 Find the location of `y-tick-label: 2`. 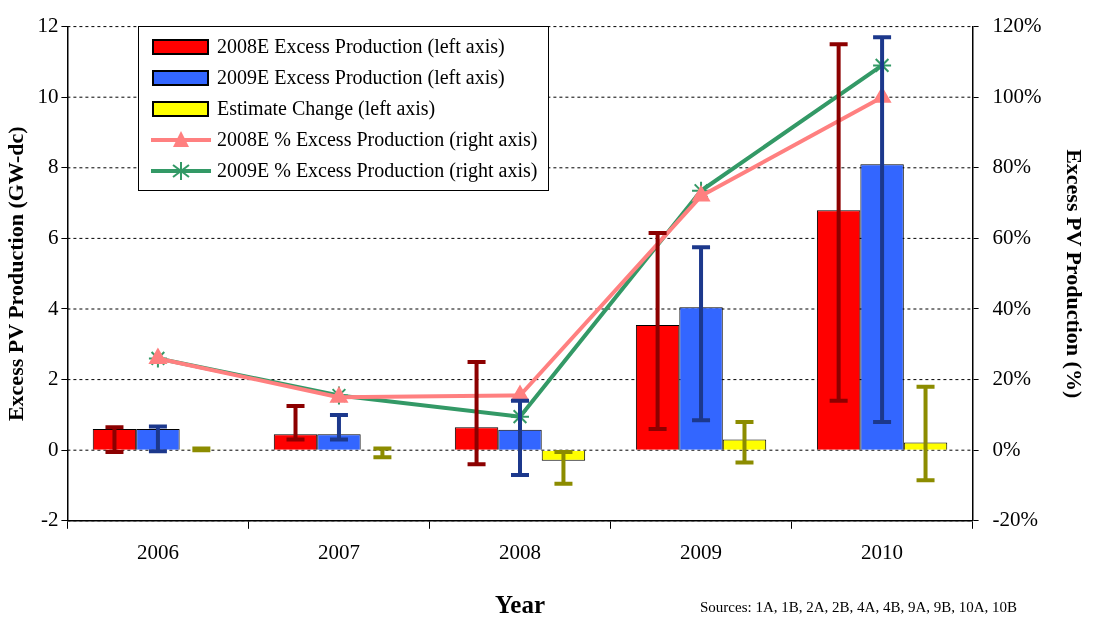

y-tick-label: 2 is located at coordinates (53, 378).